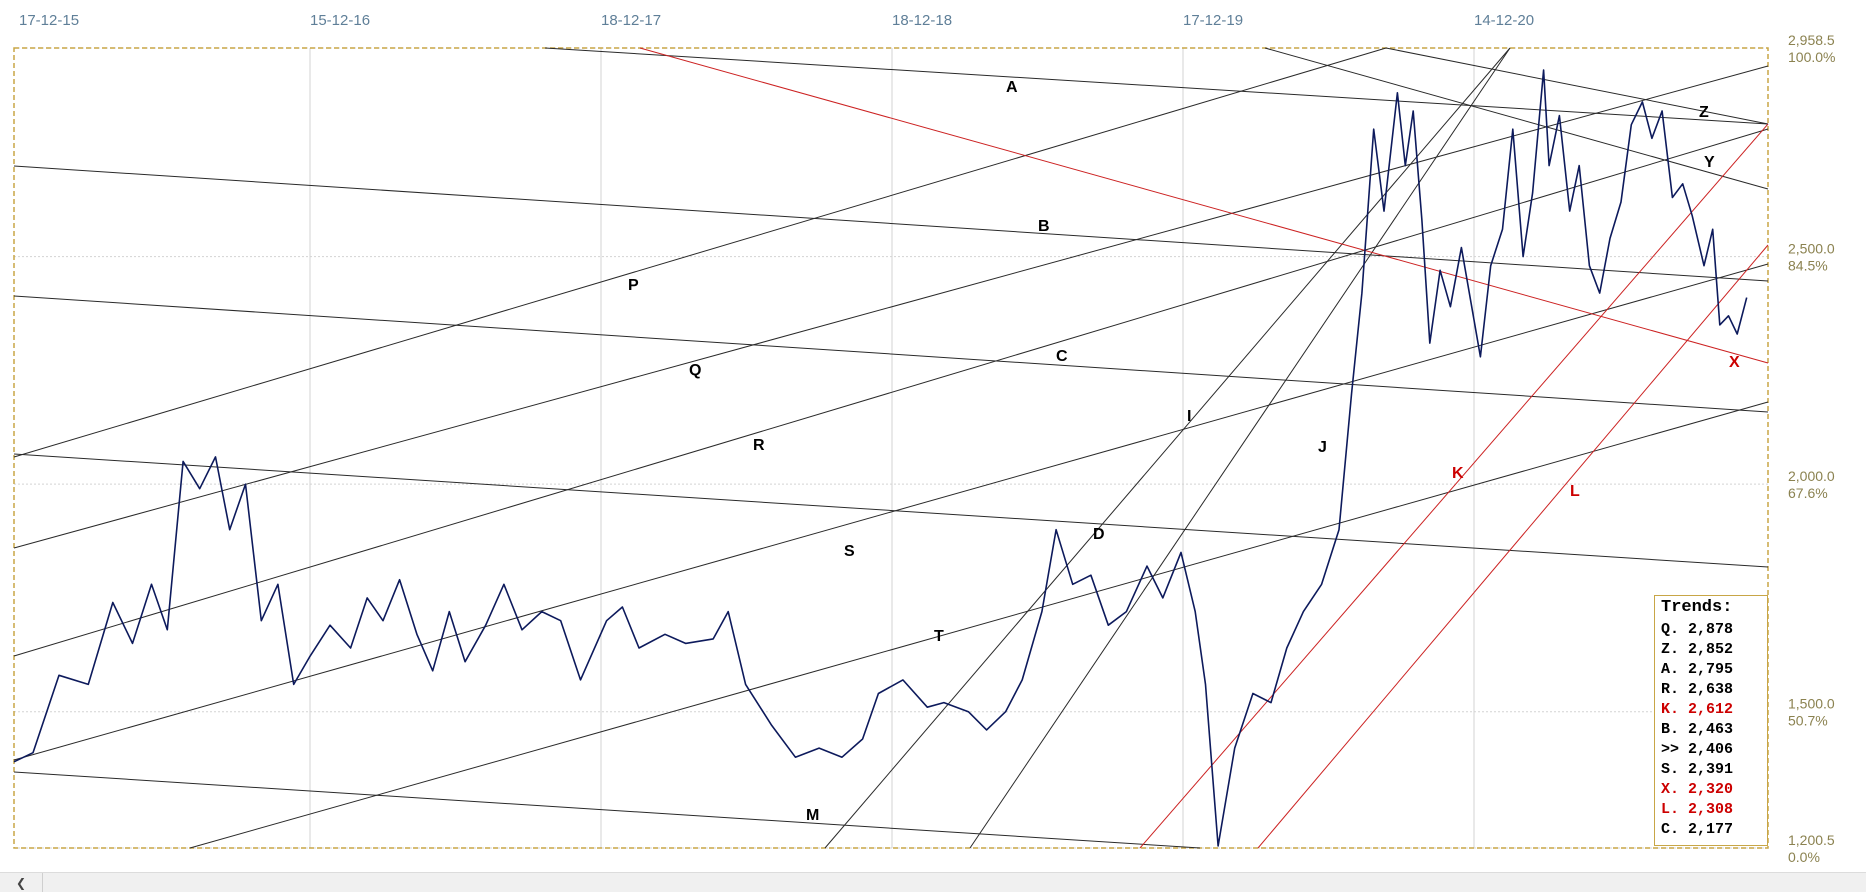 This screenshot has width=1866, height=892. Describe the element at coordinates (1697, 729) in the screenshot. I see `trend-row: B. 2,463` at that location.